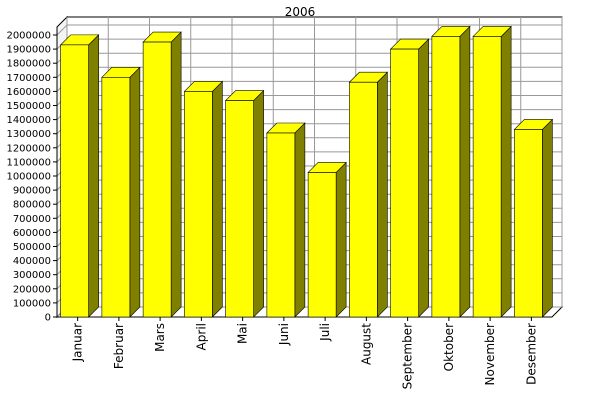 This screenshot has width=600, height=400. Describe the element at coordinates (28, 162) in the screenshot. I see `y-tick-label: 1100000` at that location.